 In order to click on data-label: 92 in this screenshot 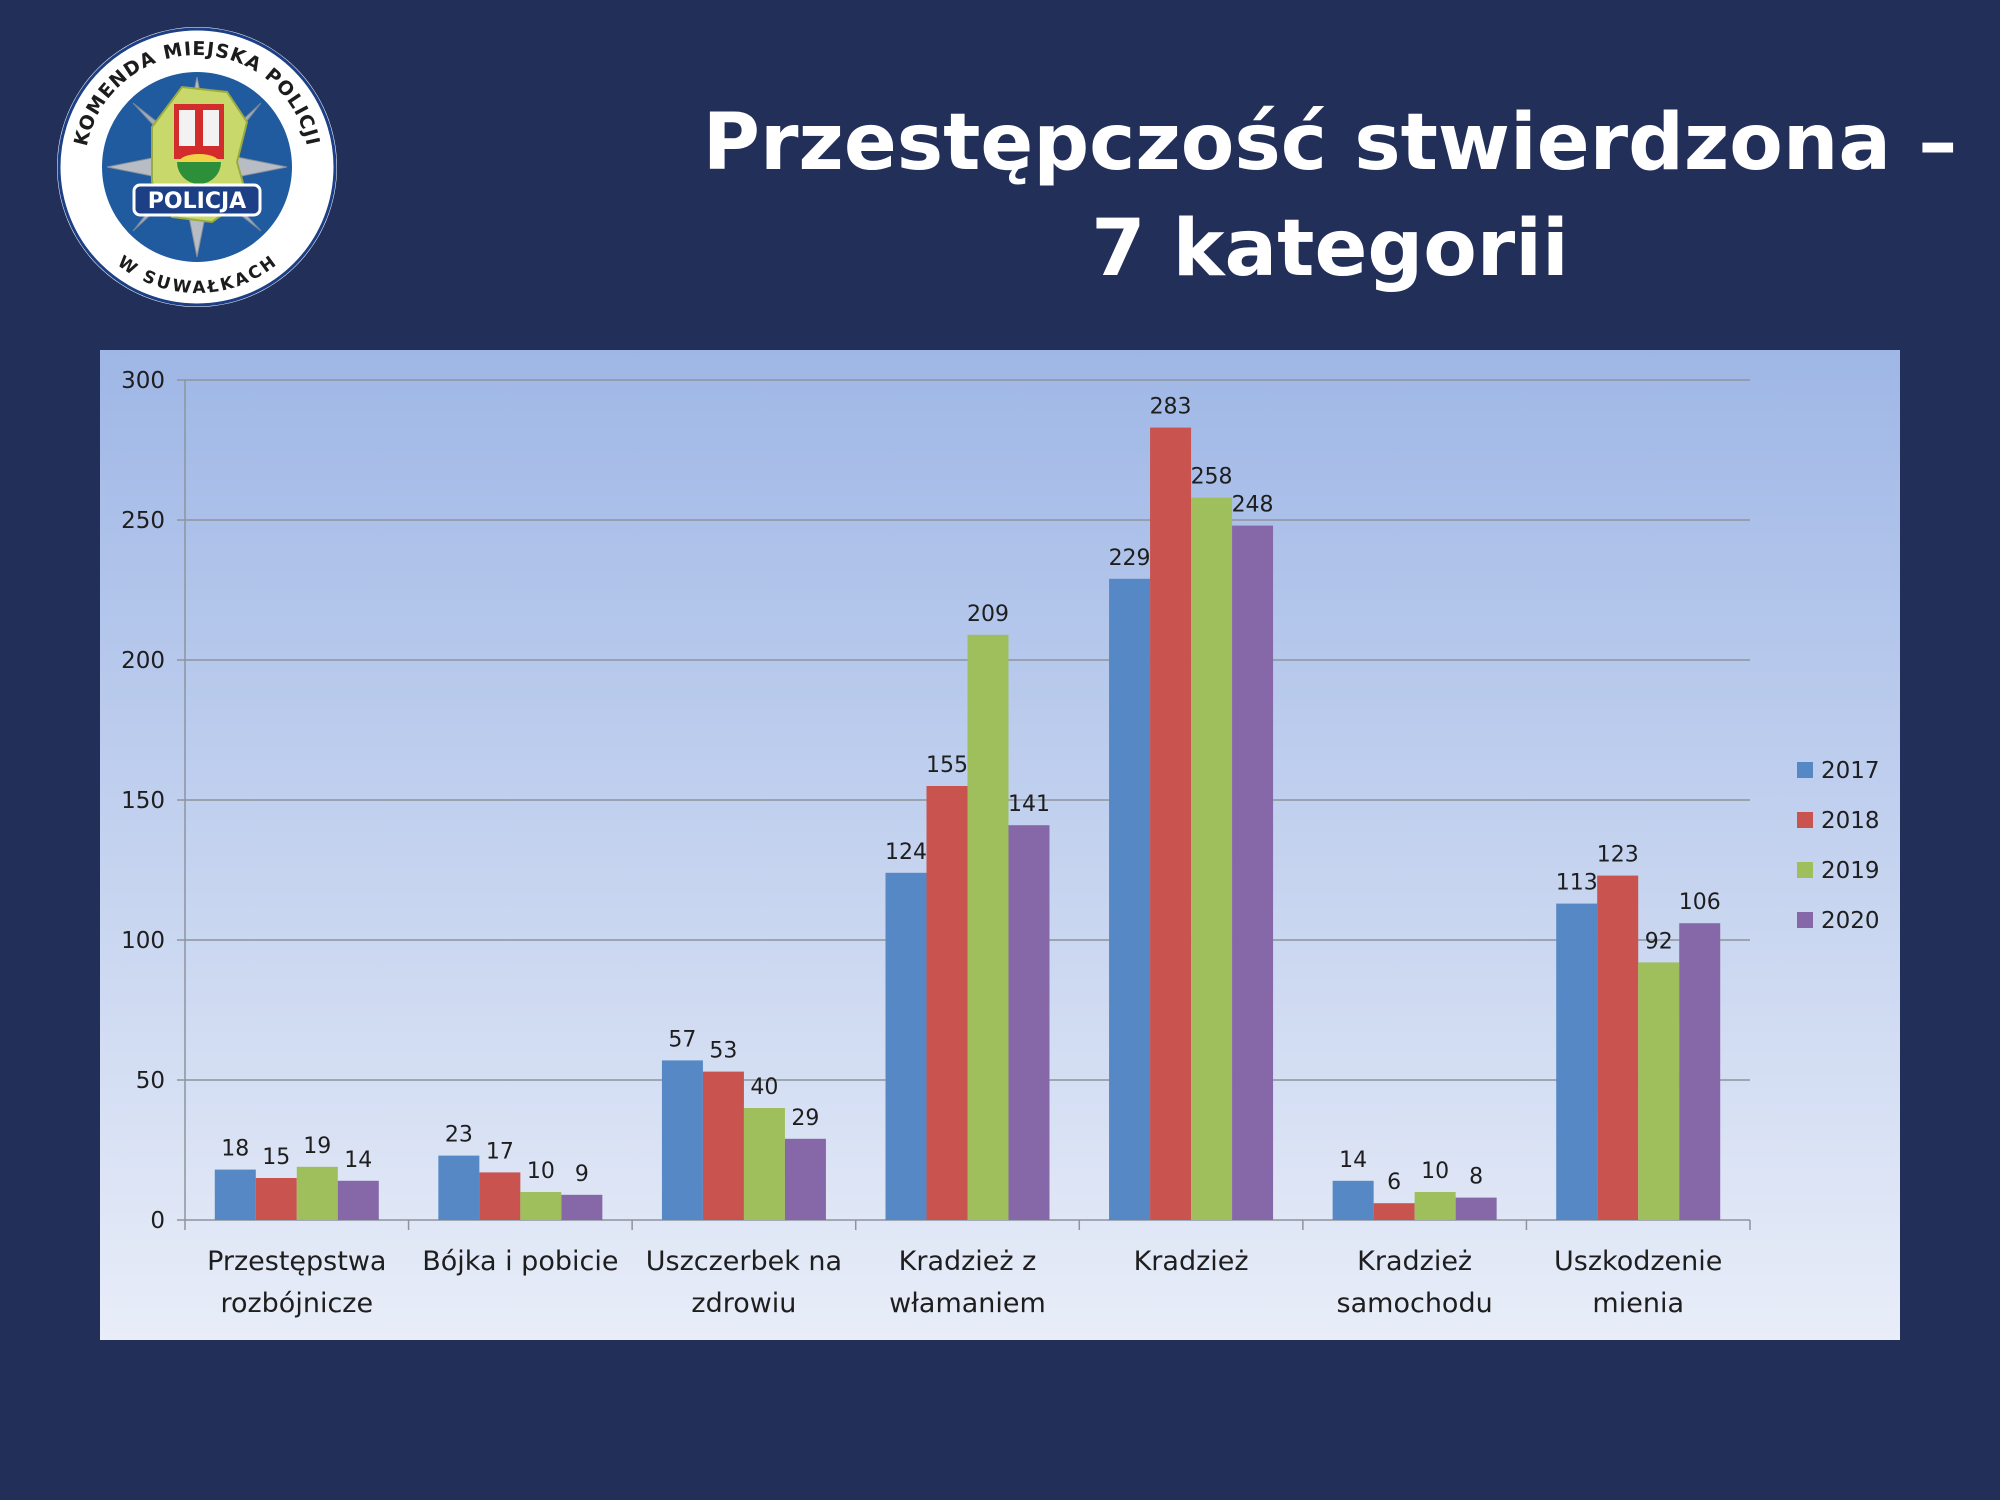, I will do `click(1659, 941)`.